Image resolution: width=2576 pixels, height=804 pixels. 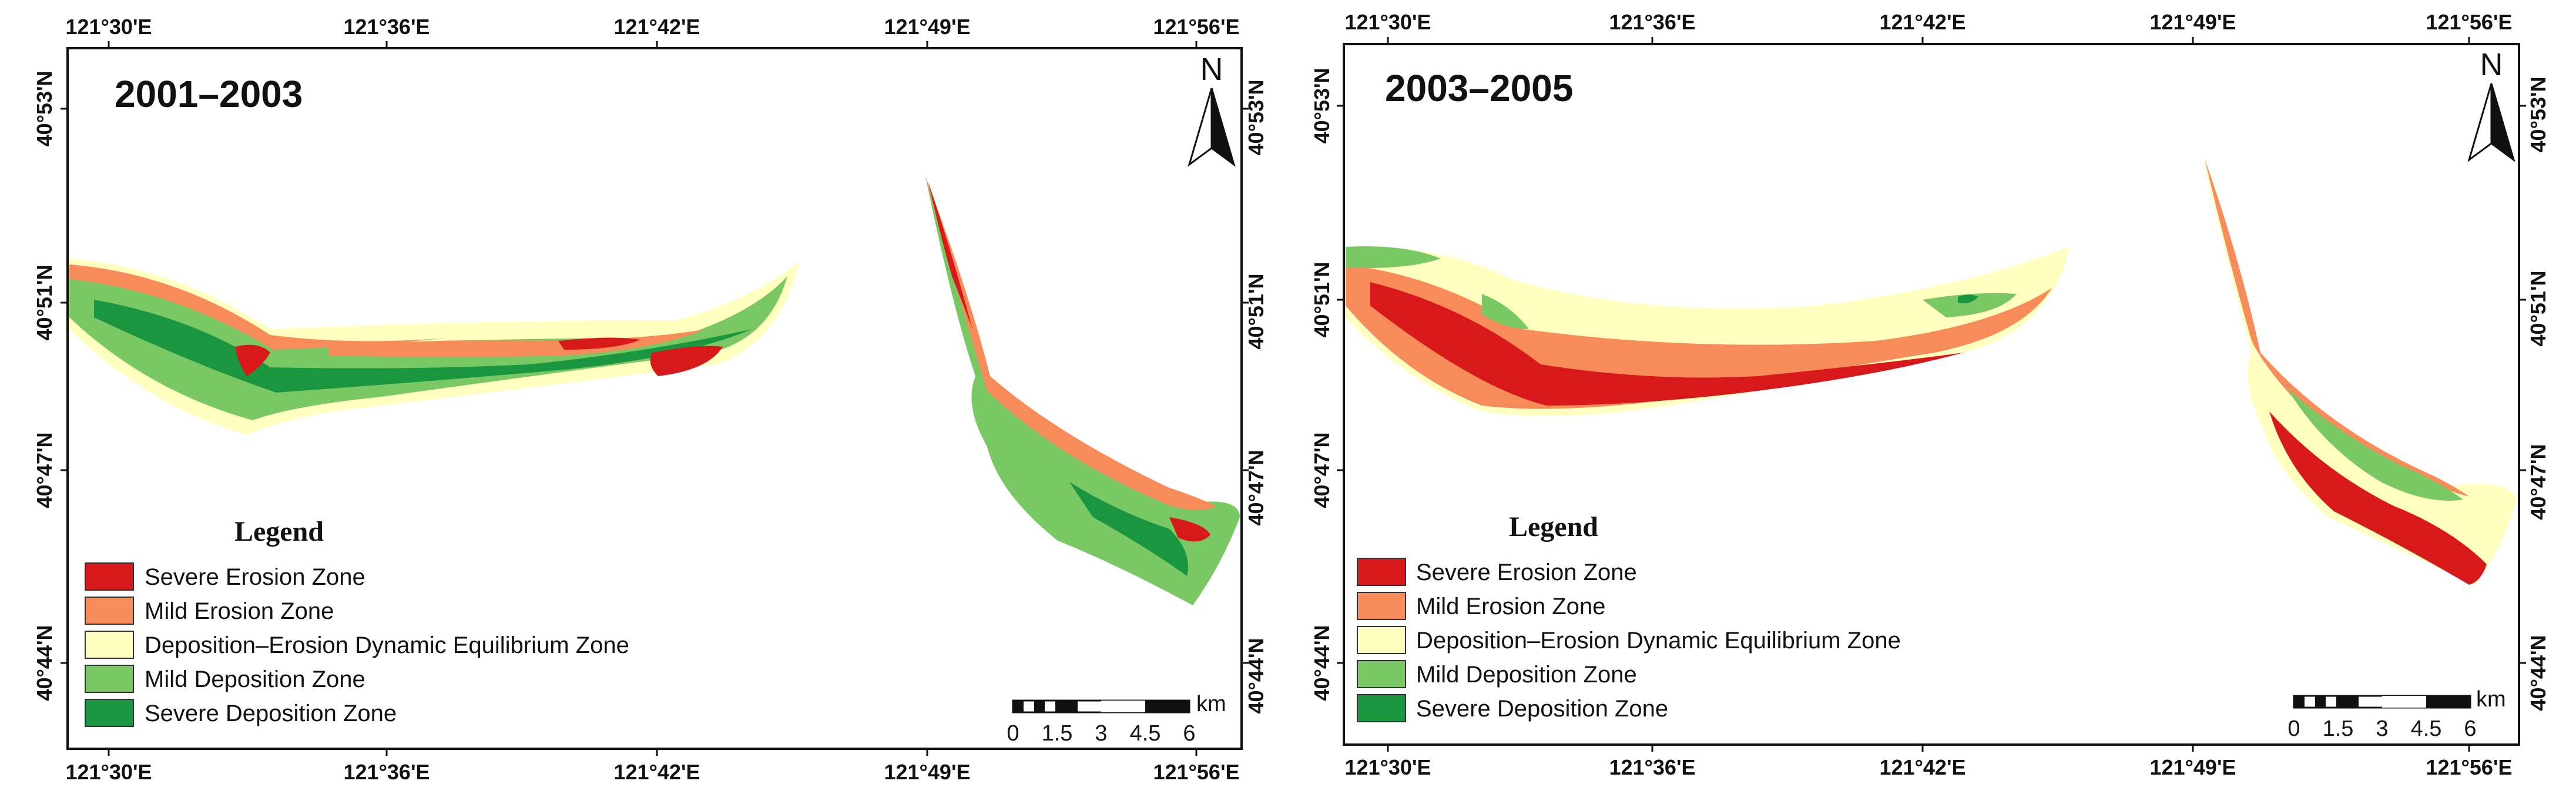 What do you see at coordinates (1922, 22) in the screenshot?
I see `lon-label-top: 121°42'E` at bounding box center [1922, 22].